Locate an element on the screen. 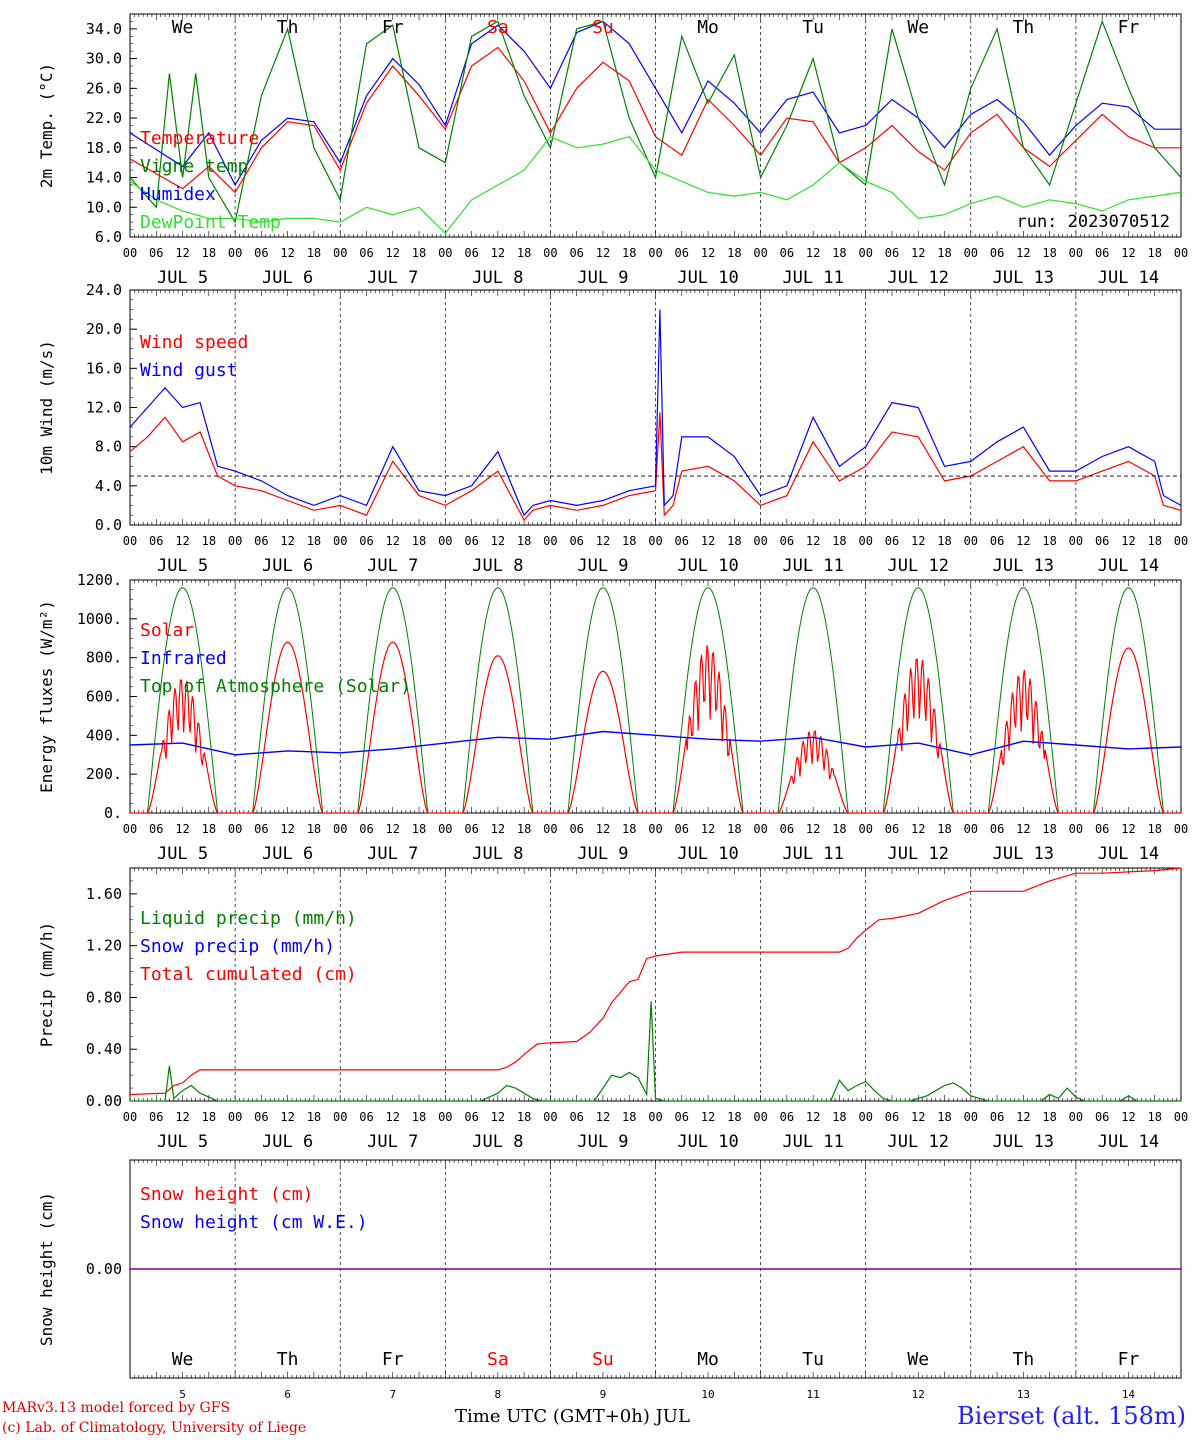 This screenshot has height=1440, width=1194. day-label: JUL 14 is located at coordinates (1128, 566).